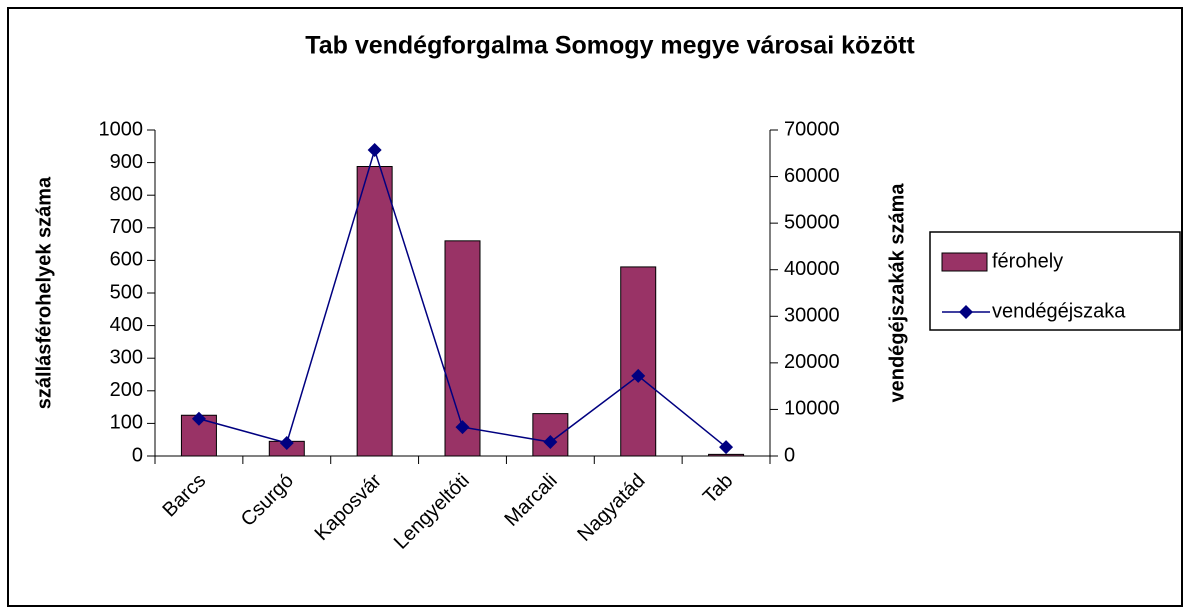 The width and height of the screenshot is (1191, 614). What do you see at coordinates (137, 455) in the screenshot?
I see `y-tick-label: 0` at bounding box center [137, 455].